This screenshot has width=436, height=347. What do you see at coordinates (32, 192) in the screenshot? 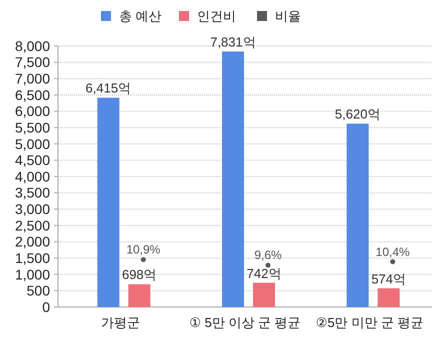
I see `y-tick-label: 3,500` at bounding box center [32, 192].